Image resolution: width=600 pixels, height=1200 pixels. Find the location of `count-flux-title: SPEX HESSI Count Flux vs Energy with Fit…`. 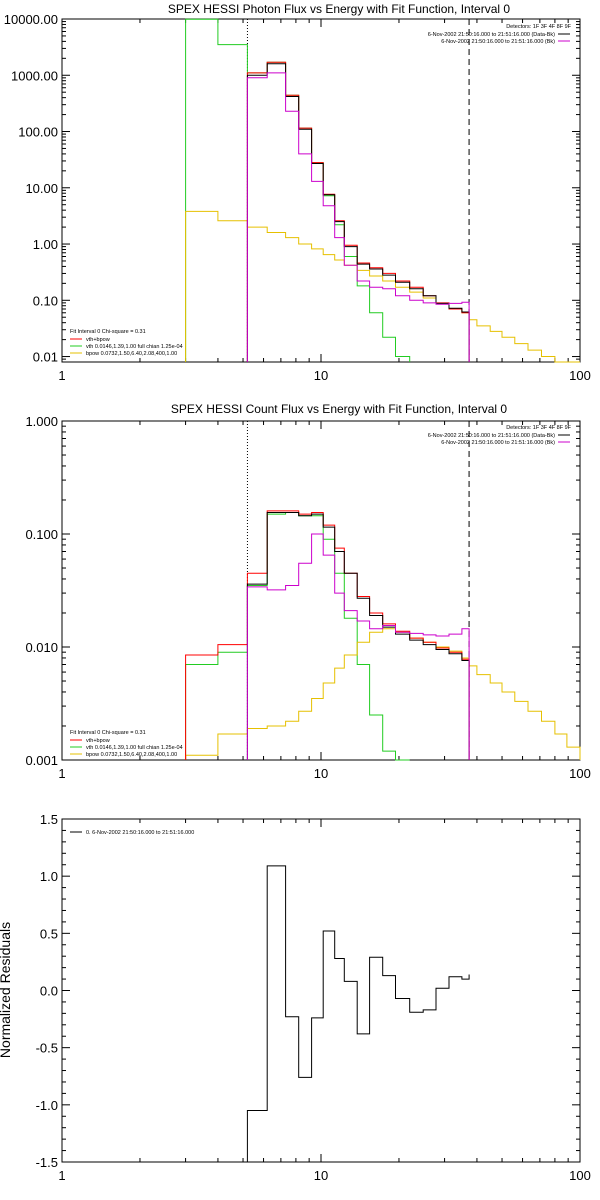

count-flux-title: SPEX HESSI Count Flux vs Energy with Fit… is located at coordinates (339, 409).